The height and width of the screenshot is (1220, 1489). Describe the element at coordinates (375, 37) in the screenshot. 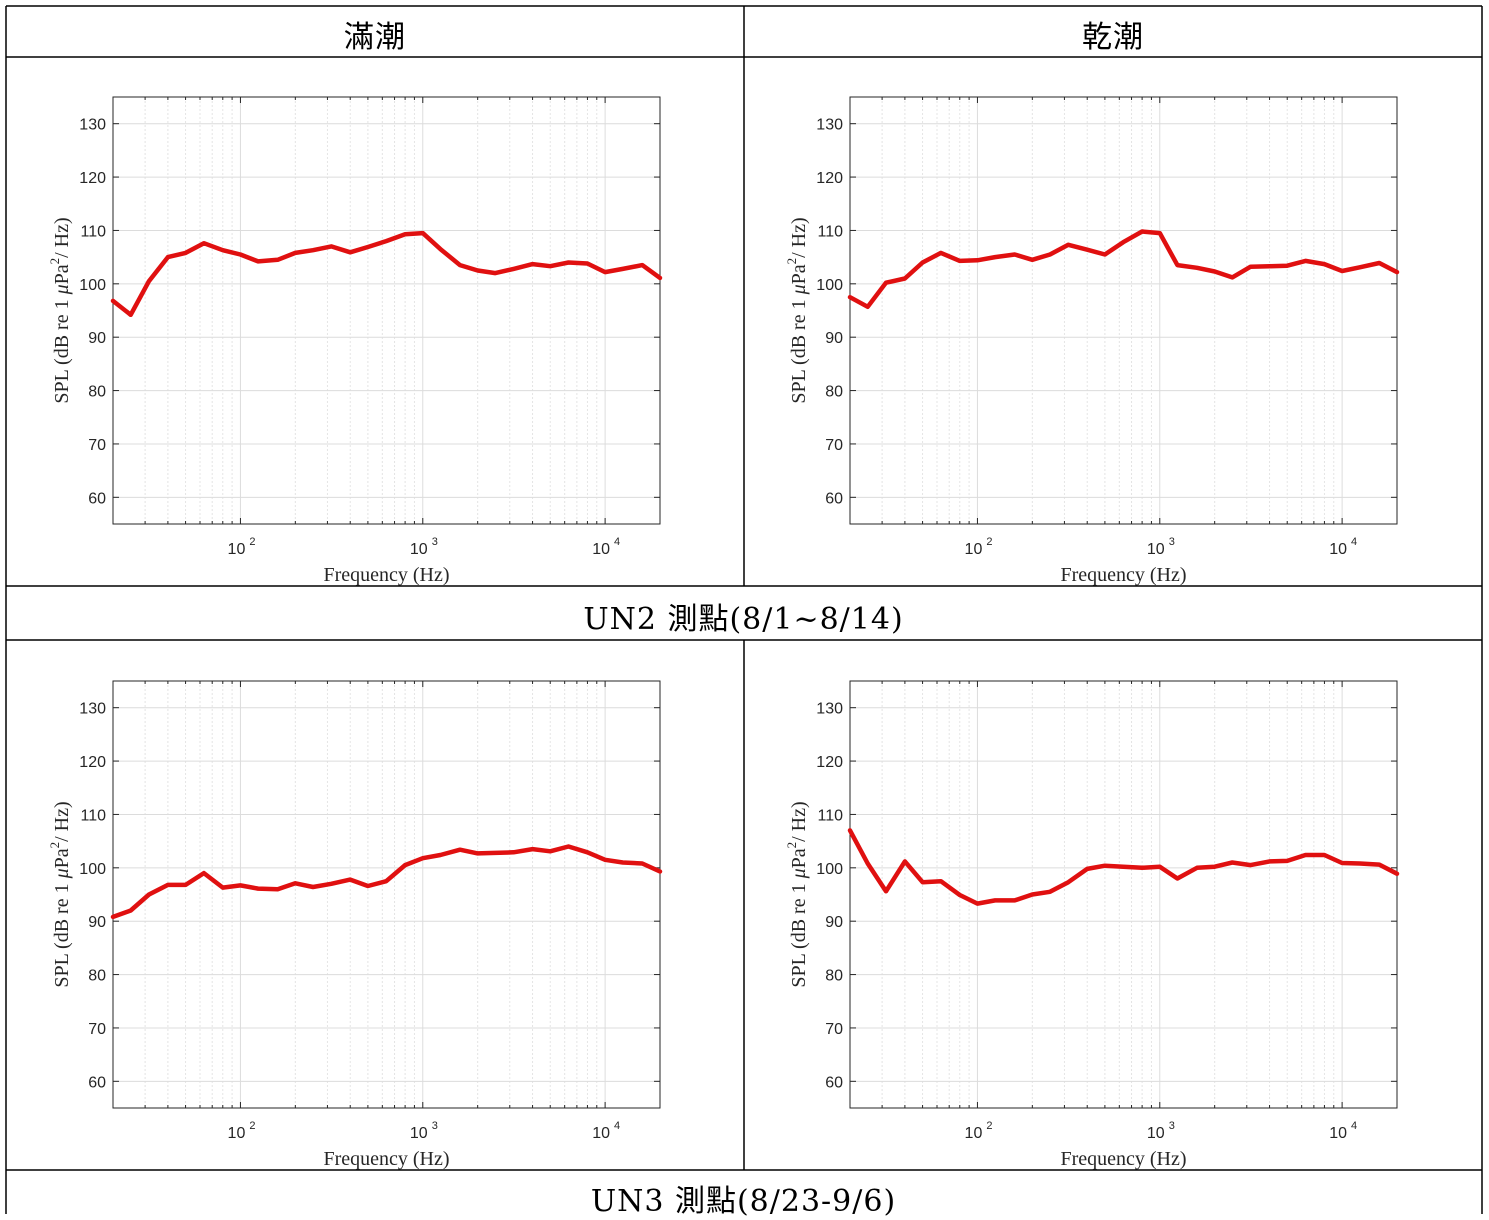

I see `header-high-tide: 滿潮` at that location.